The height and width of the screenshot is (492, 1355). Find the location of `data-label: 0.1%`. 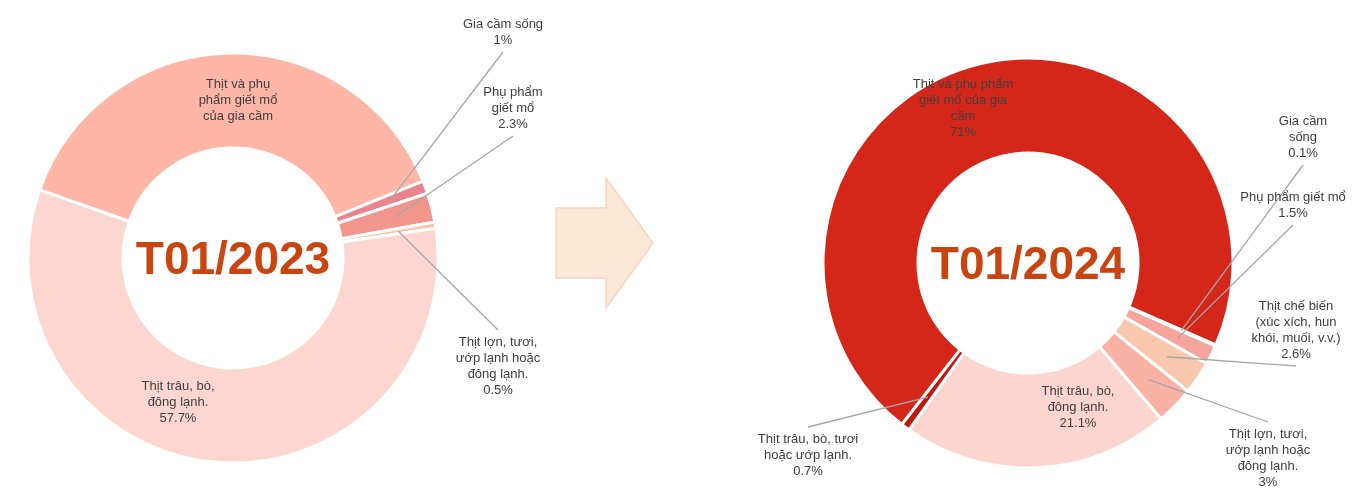

data-label: 0.1% is located at coordinates (1303, 152).